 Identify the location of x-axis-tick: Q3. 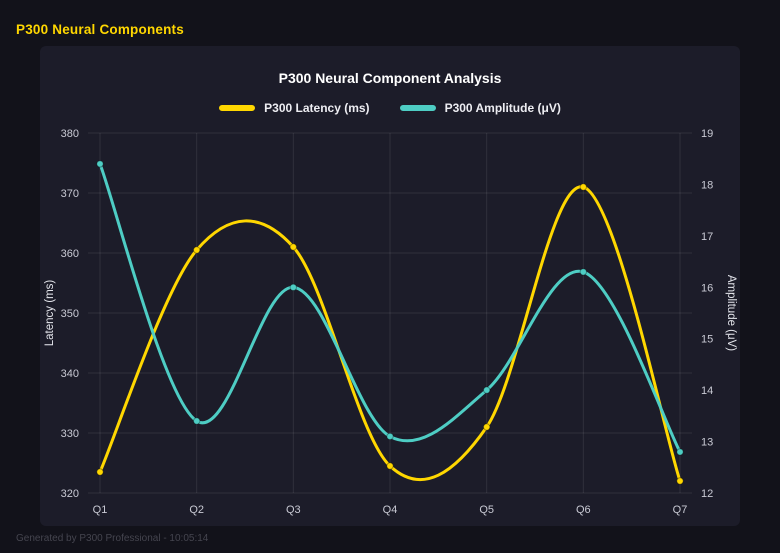
(293, 510).